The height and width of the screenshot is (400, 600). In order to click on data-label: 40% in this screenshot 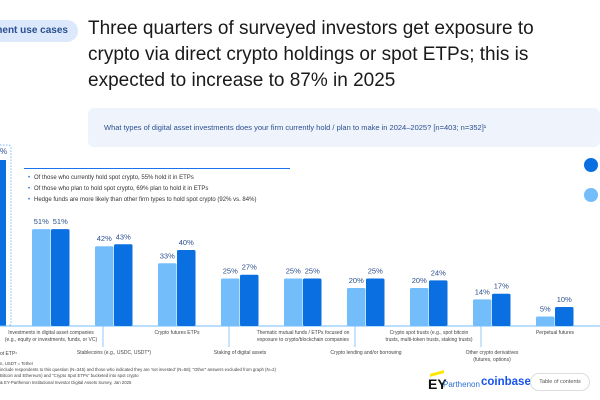, I will do `click(186, 242)`.